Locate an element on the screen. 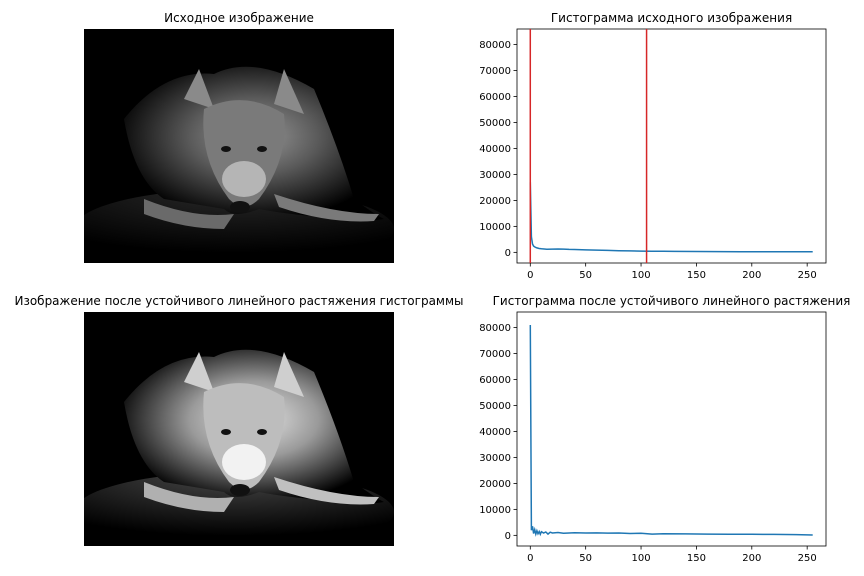 The image size is (864, 576). original-wolf-image is located at coordinates (239, 146).